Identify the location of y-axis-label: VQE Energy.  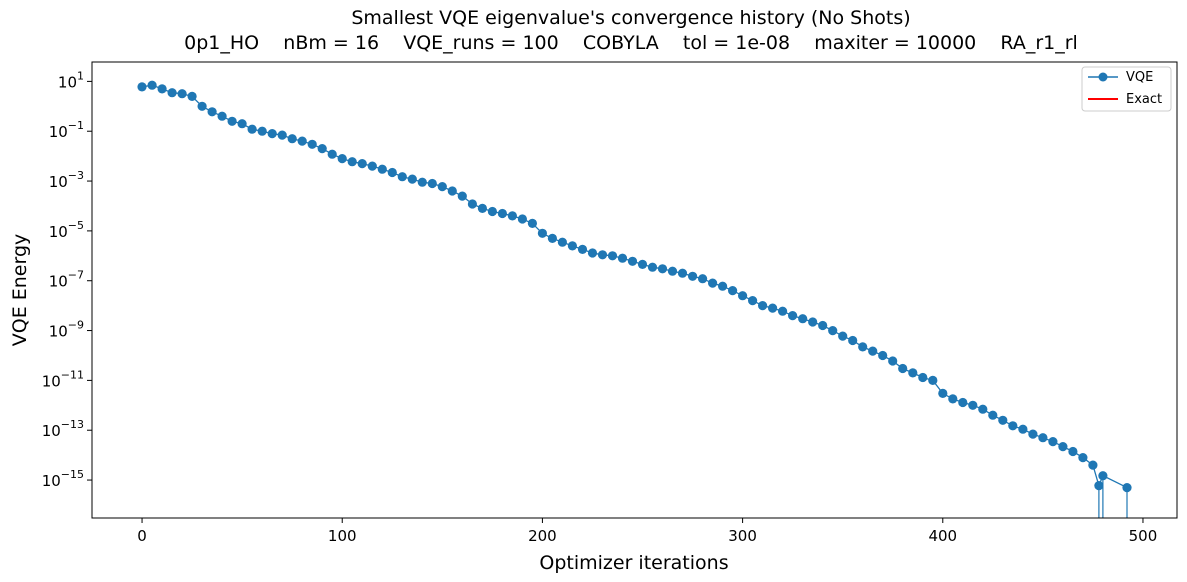
(20, 290).